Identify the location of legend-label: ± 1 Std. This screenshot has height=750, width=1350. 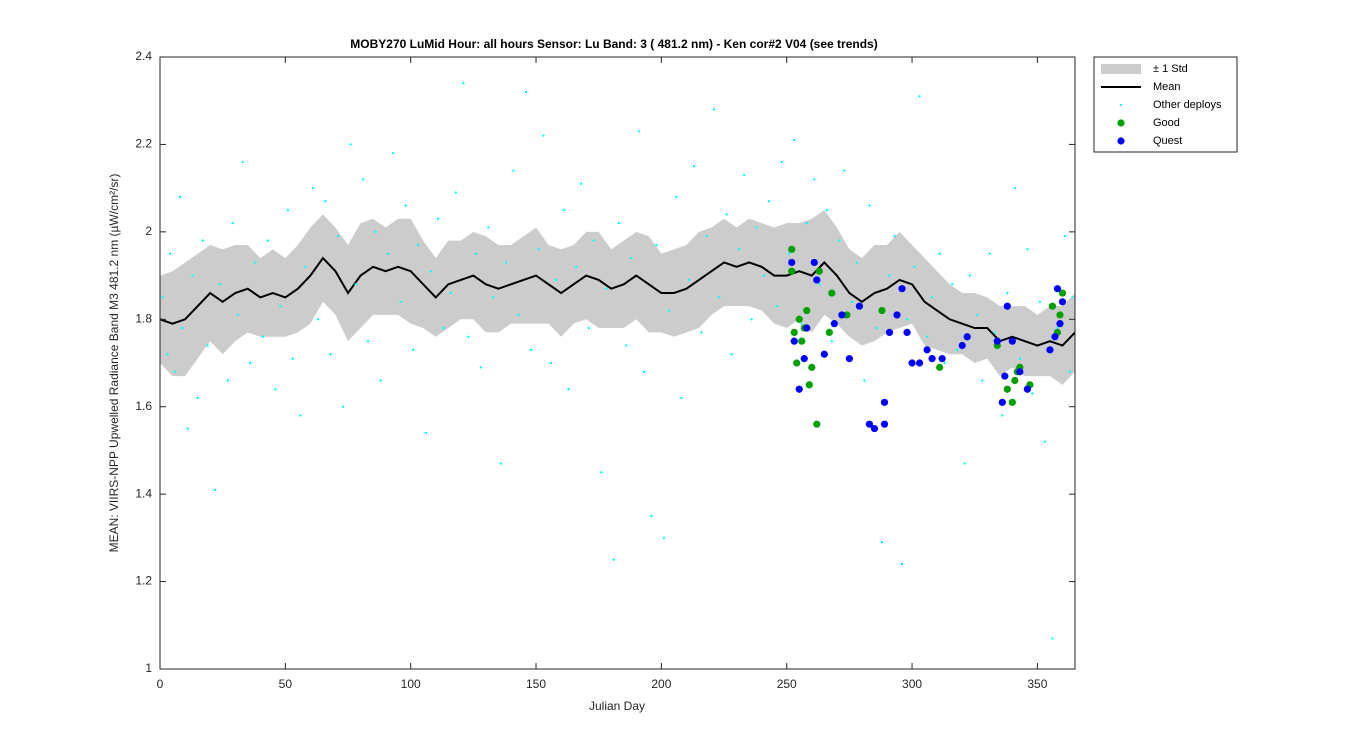
(1170, 69).